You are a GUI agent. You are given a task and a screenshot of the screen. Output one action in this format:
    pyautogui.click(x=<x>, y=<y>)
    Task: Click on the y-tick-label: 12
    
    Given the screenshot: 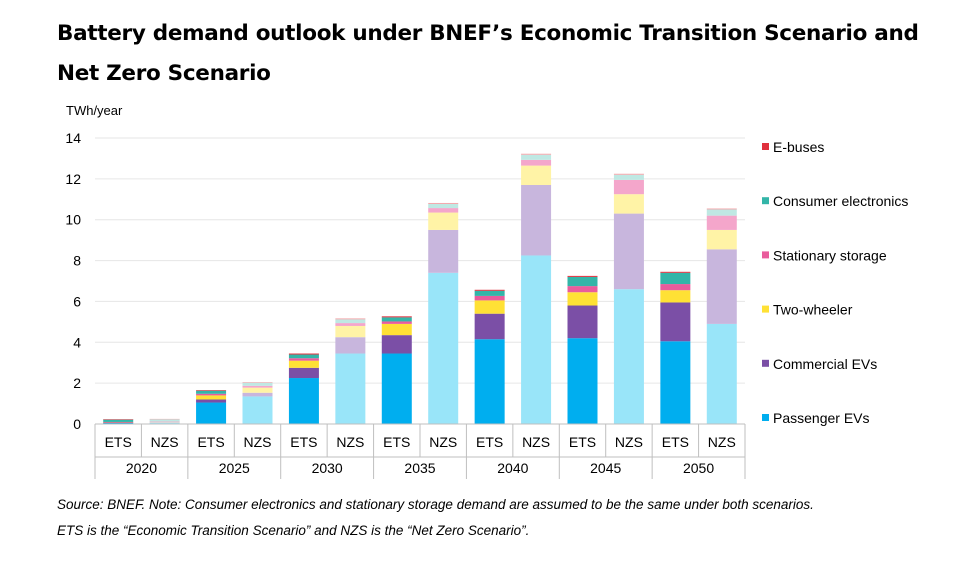 What is the action you would take?
    pyautogui.click(x=73, y=179)
    